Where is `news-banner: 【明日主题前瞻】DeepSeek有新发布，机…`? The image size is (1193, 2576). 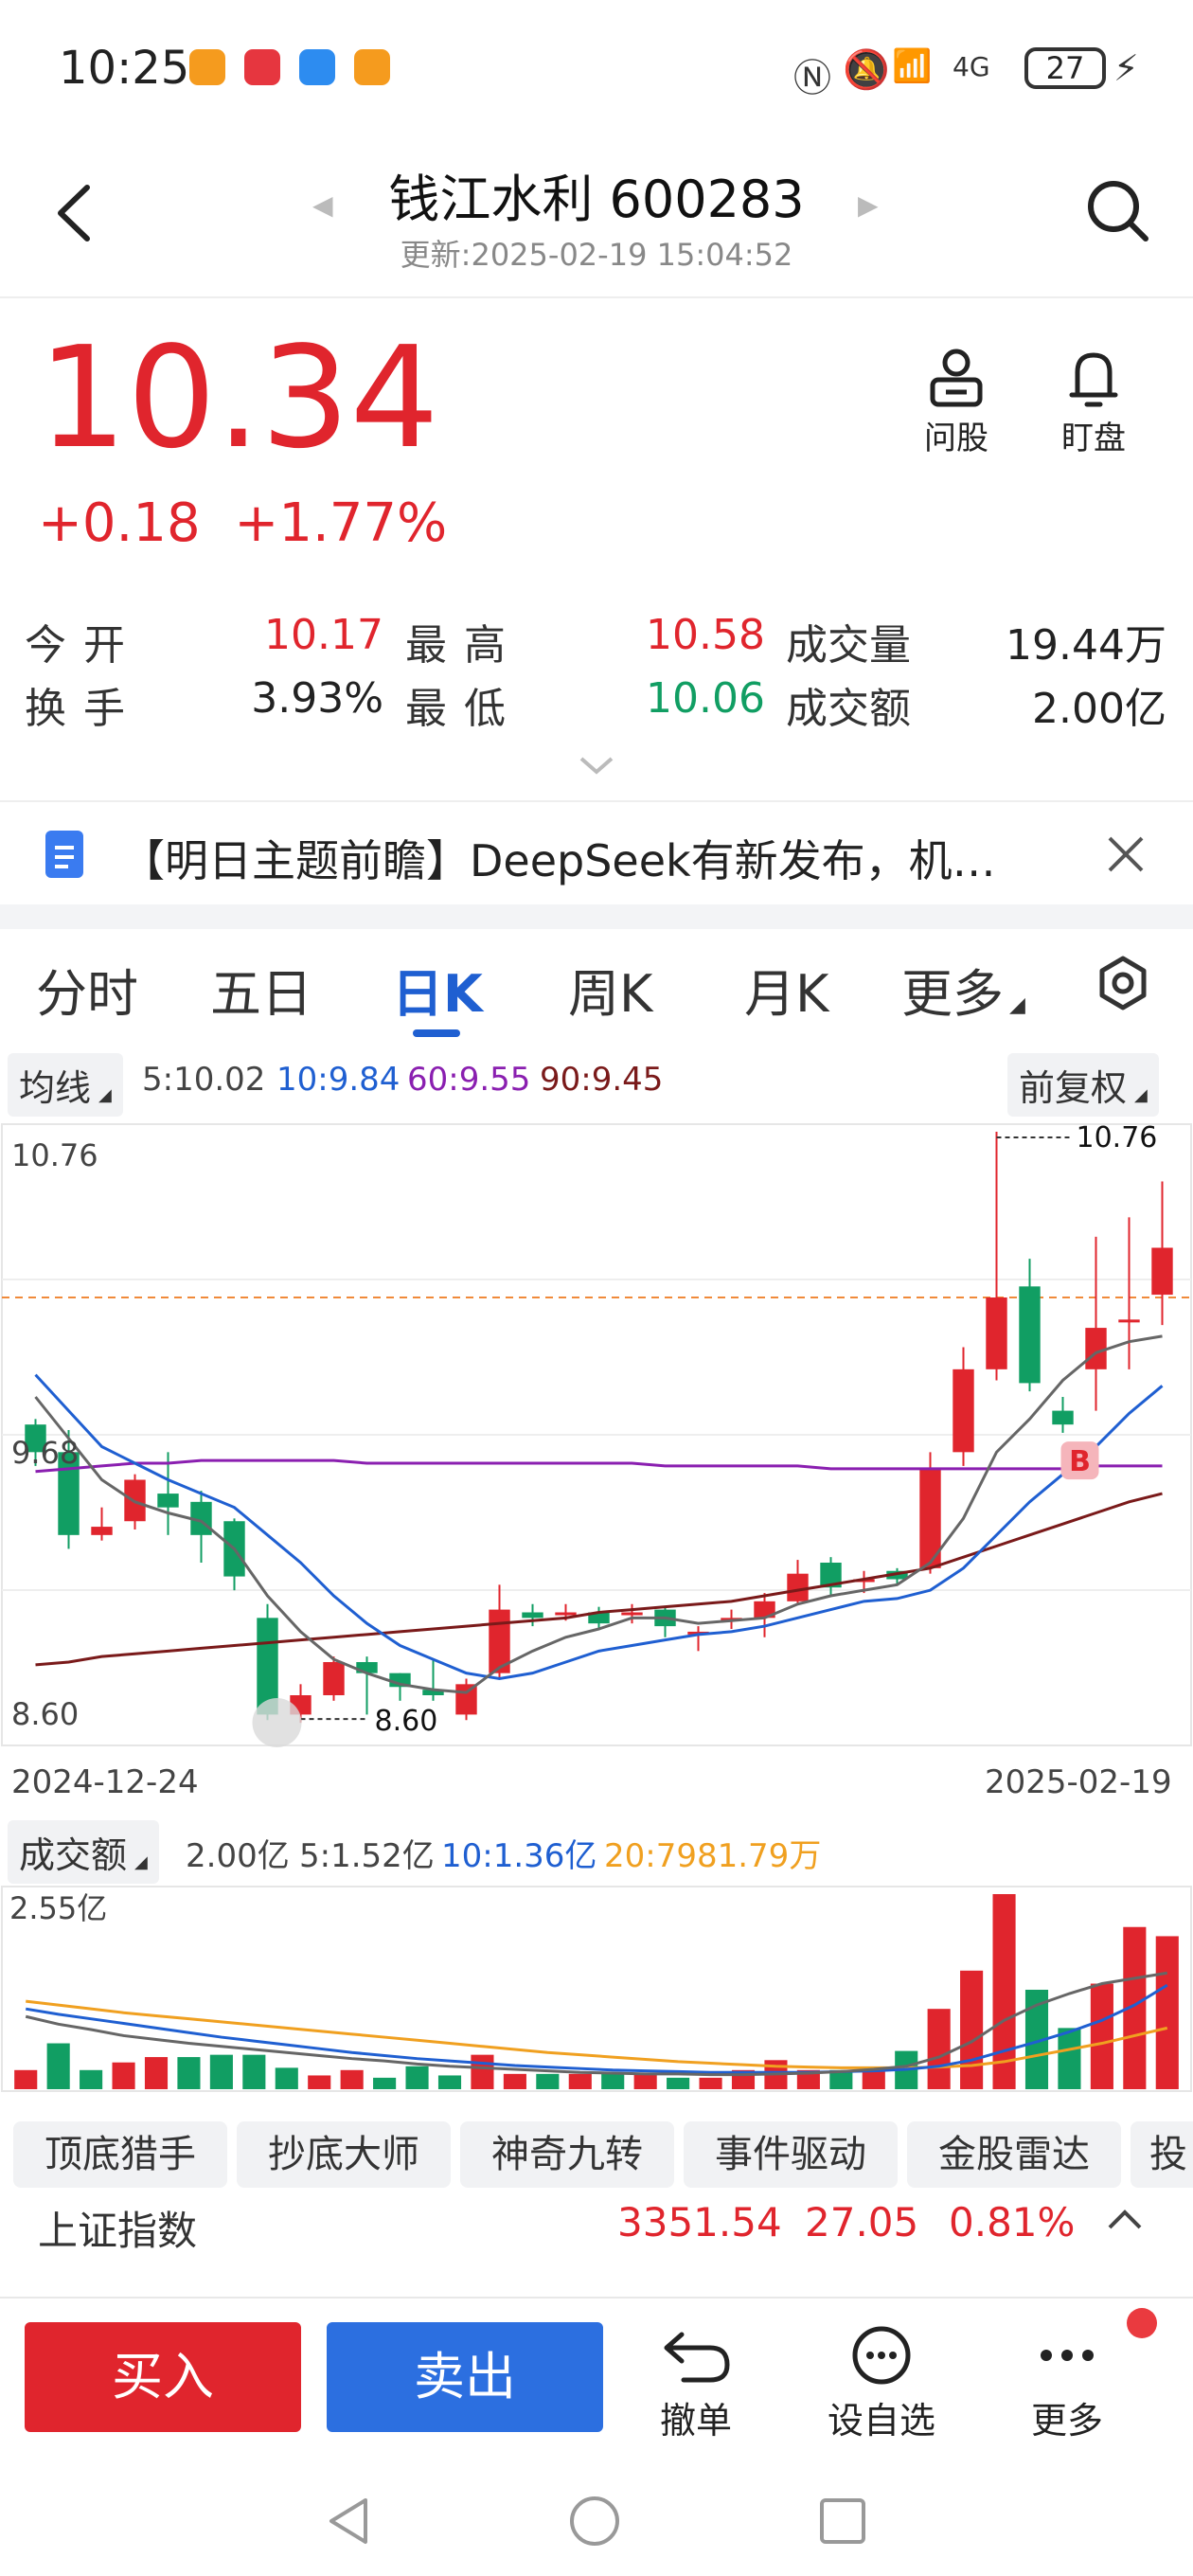 news-banner: 【明日主题前瞻】DeepSeek有新发布，机… is located at coordinates (596, 852).